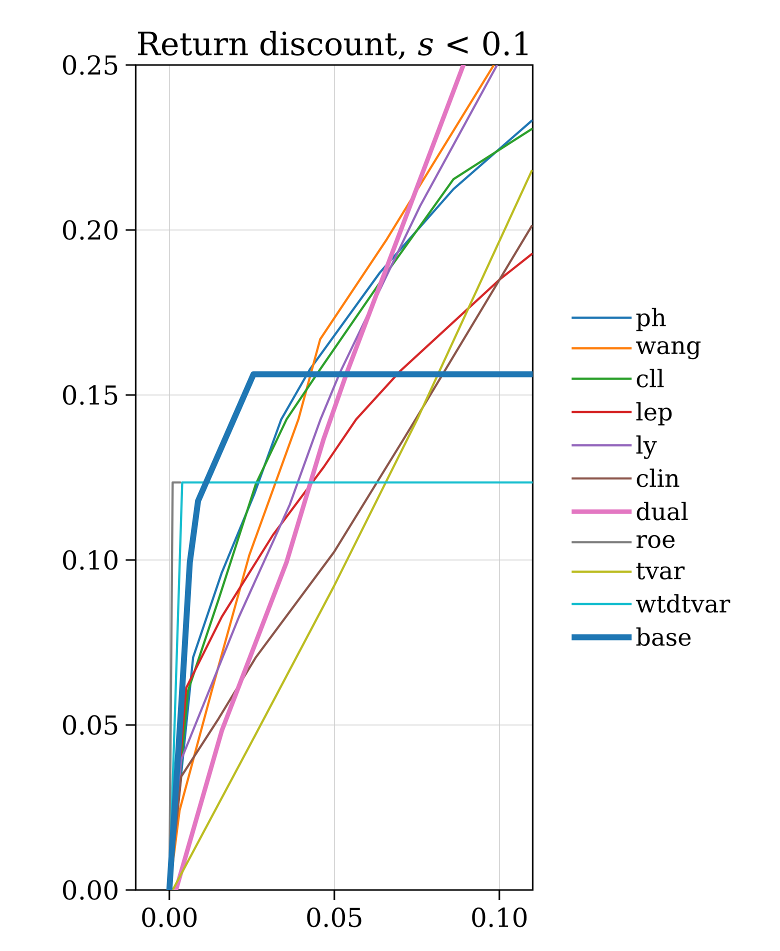 This screenshot has height=951, width=780. Describe the element at coordinates (334, 918) in the screenshot. I see `x-tick-label: 0.05` at that location.